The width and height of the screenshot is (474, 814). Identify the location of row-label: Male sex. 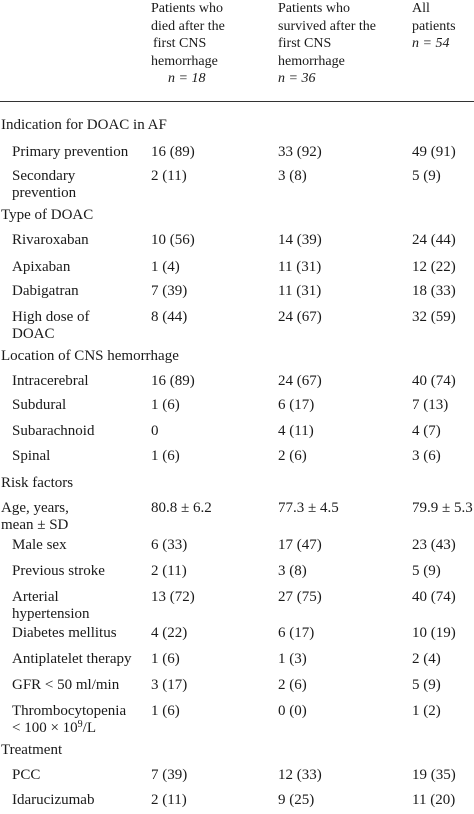
(39, 545).